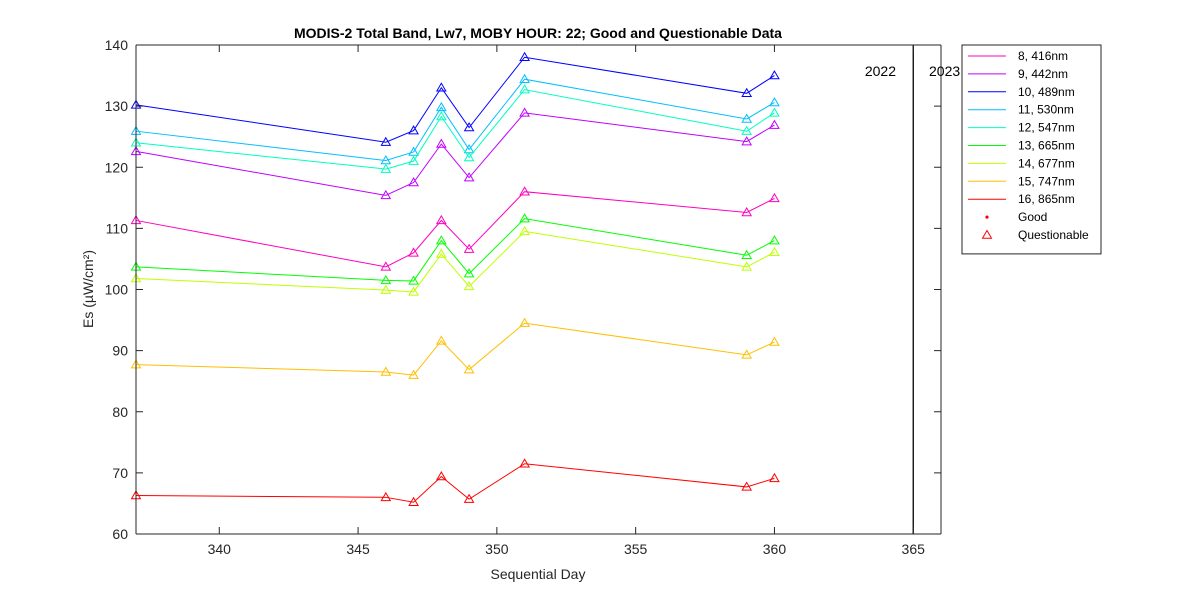  I want to click on y-tick-label: 80, so click(120, 412).